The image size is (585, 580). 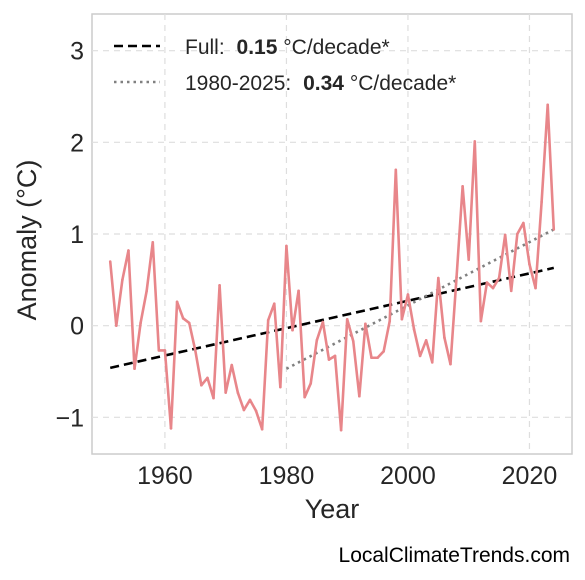 What do you see at coordinates (77, 52) in the screenshot?
I see `y-tick-label: 3` at bounding box center [77, 52].